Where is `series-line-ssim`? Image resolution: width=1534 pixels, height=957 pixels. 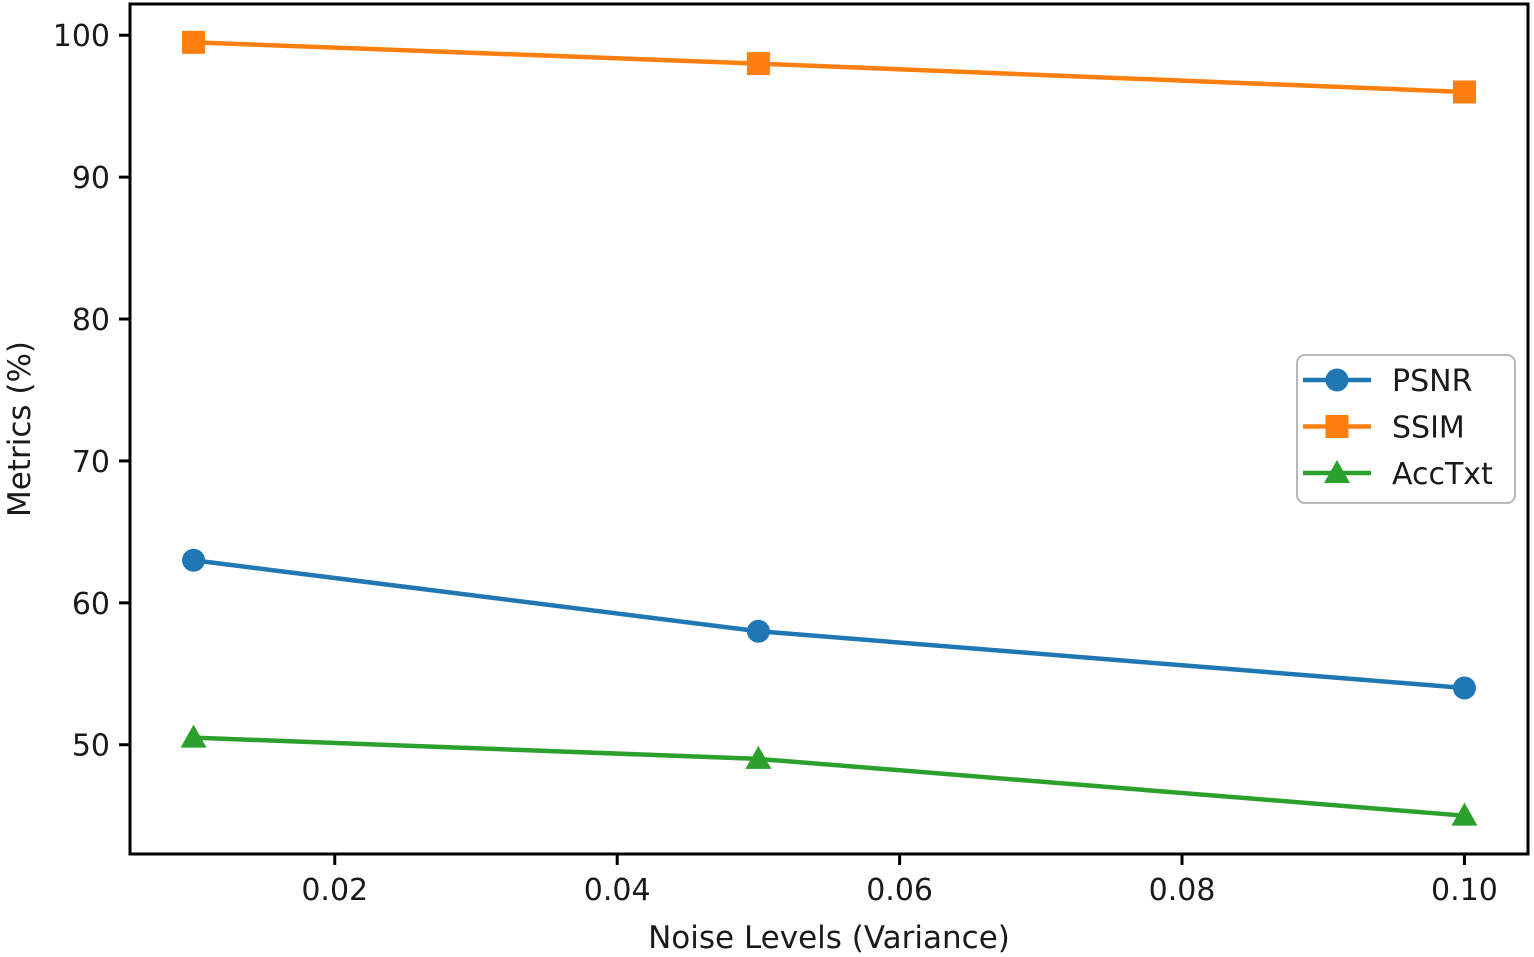
series-line-ssim is located at coordinates (829, 67).